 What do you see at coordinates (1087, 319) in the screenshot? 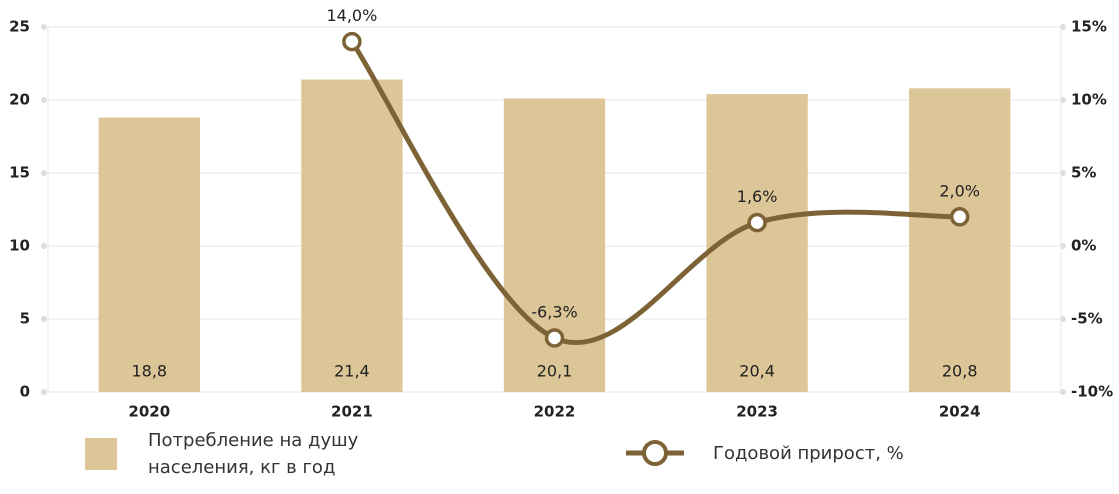
I see `y2-tick-label: -5%` at bounding box center [1087, 319].